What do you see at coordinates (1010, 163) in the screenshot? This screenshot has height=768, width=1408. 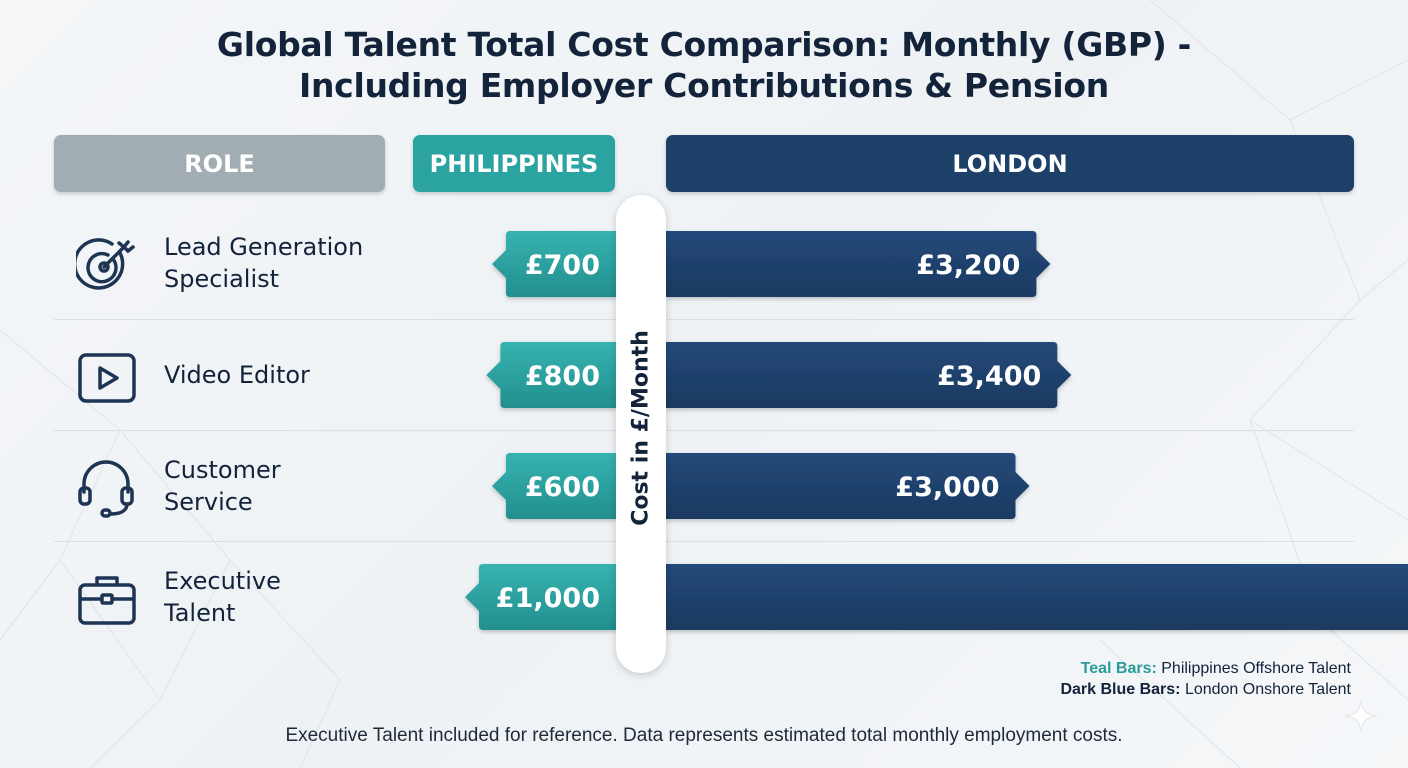 I see `london-column-header: LONDON` at bounding box center [1010, 163].